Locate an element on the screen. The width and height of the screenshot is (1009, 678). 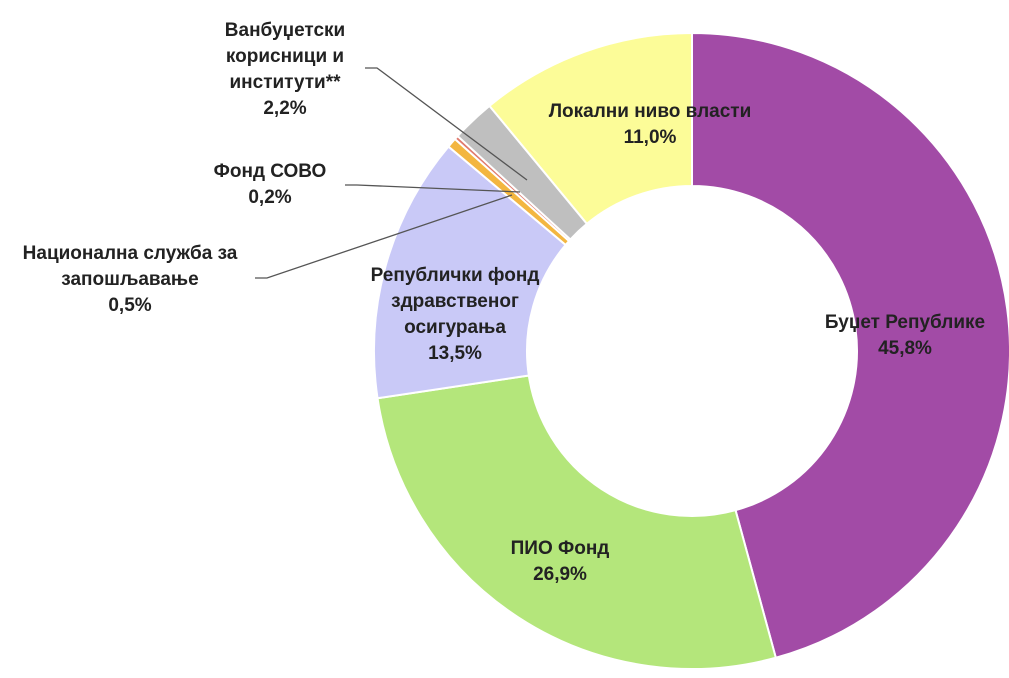
category-name: Локални ниво власти is located at coordinates (650, 111).